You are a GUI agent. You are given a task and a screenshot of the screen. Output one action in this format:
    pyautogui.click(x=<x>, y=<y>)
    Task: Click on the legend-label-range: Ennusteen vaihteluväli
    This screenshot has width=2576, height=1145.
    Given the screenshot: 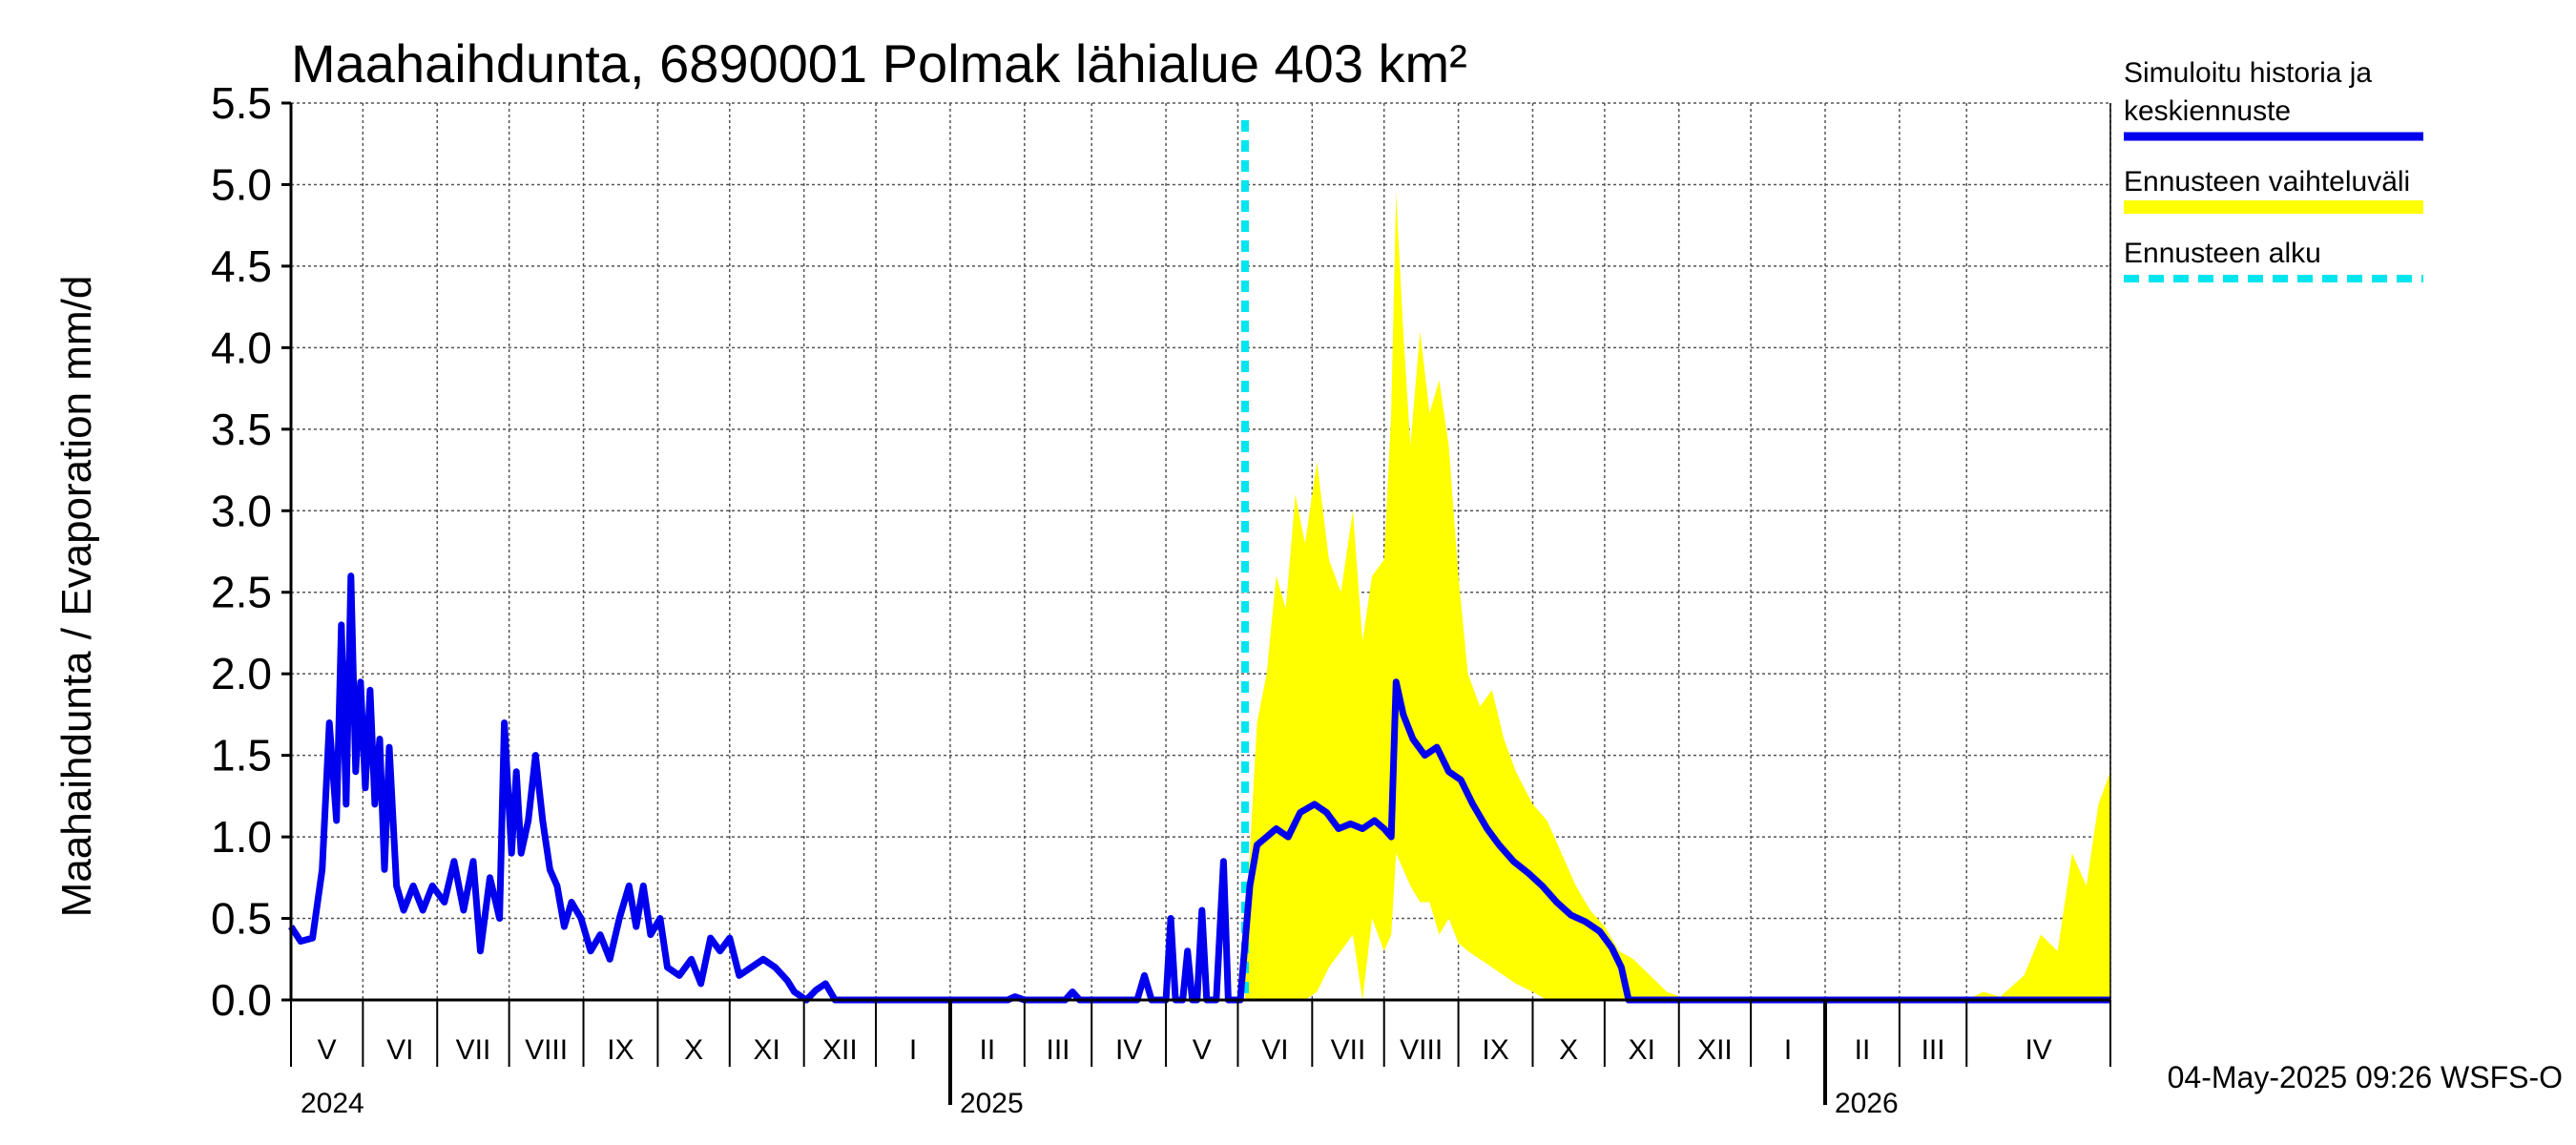 What is the action you would take?
    pyautogui.click(x=2267, y=182)
    